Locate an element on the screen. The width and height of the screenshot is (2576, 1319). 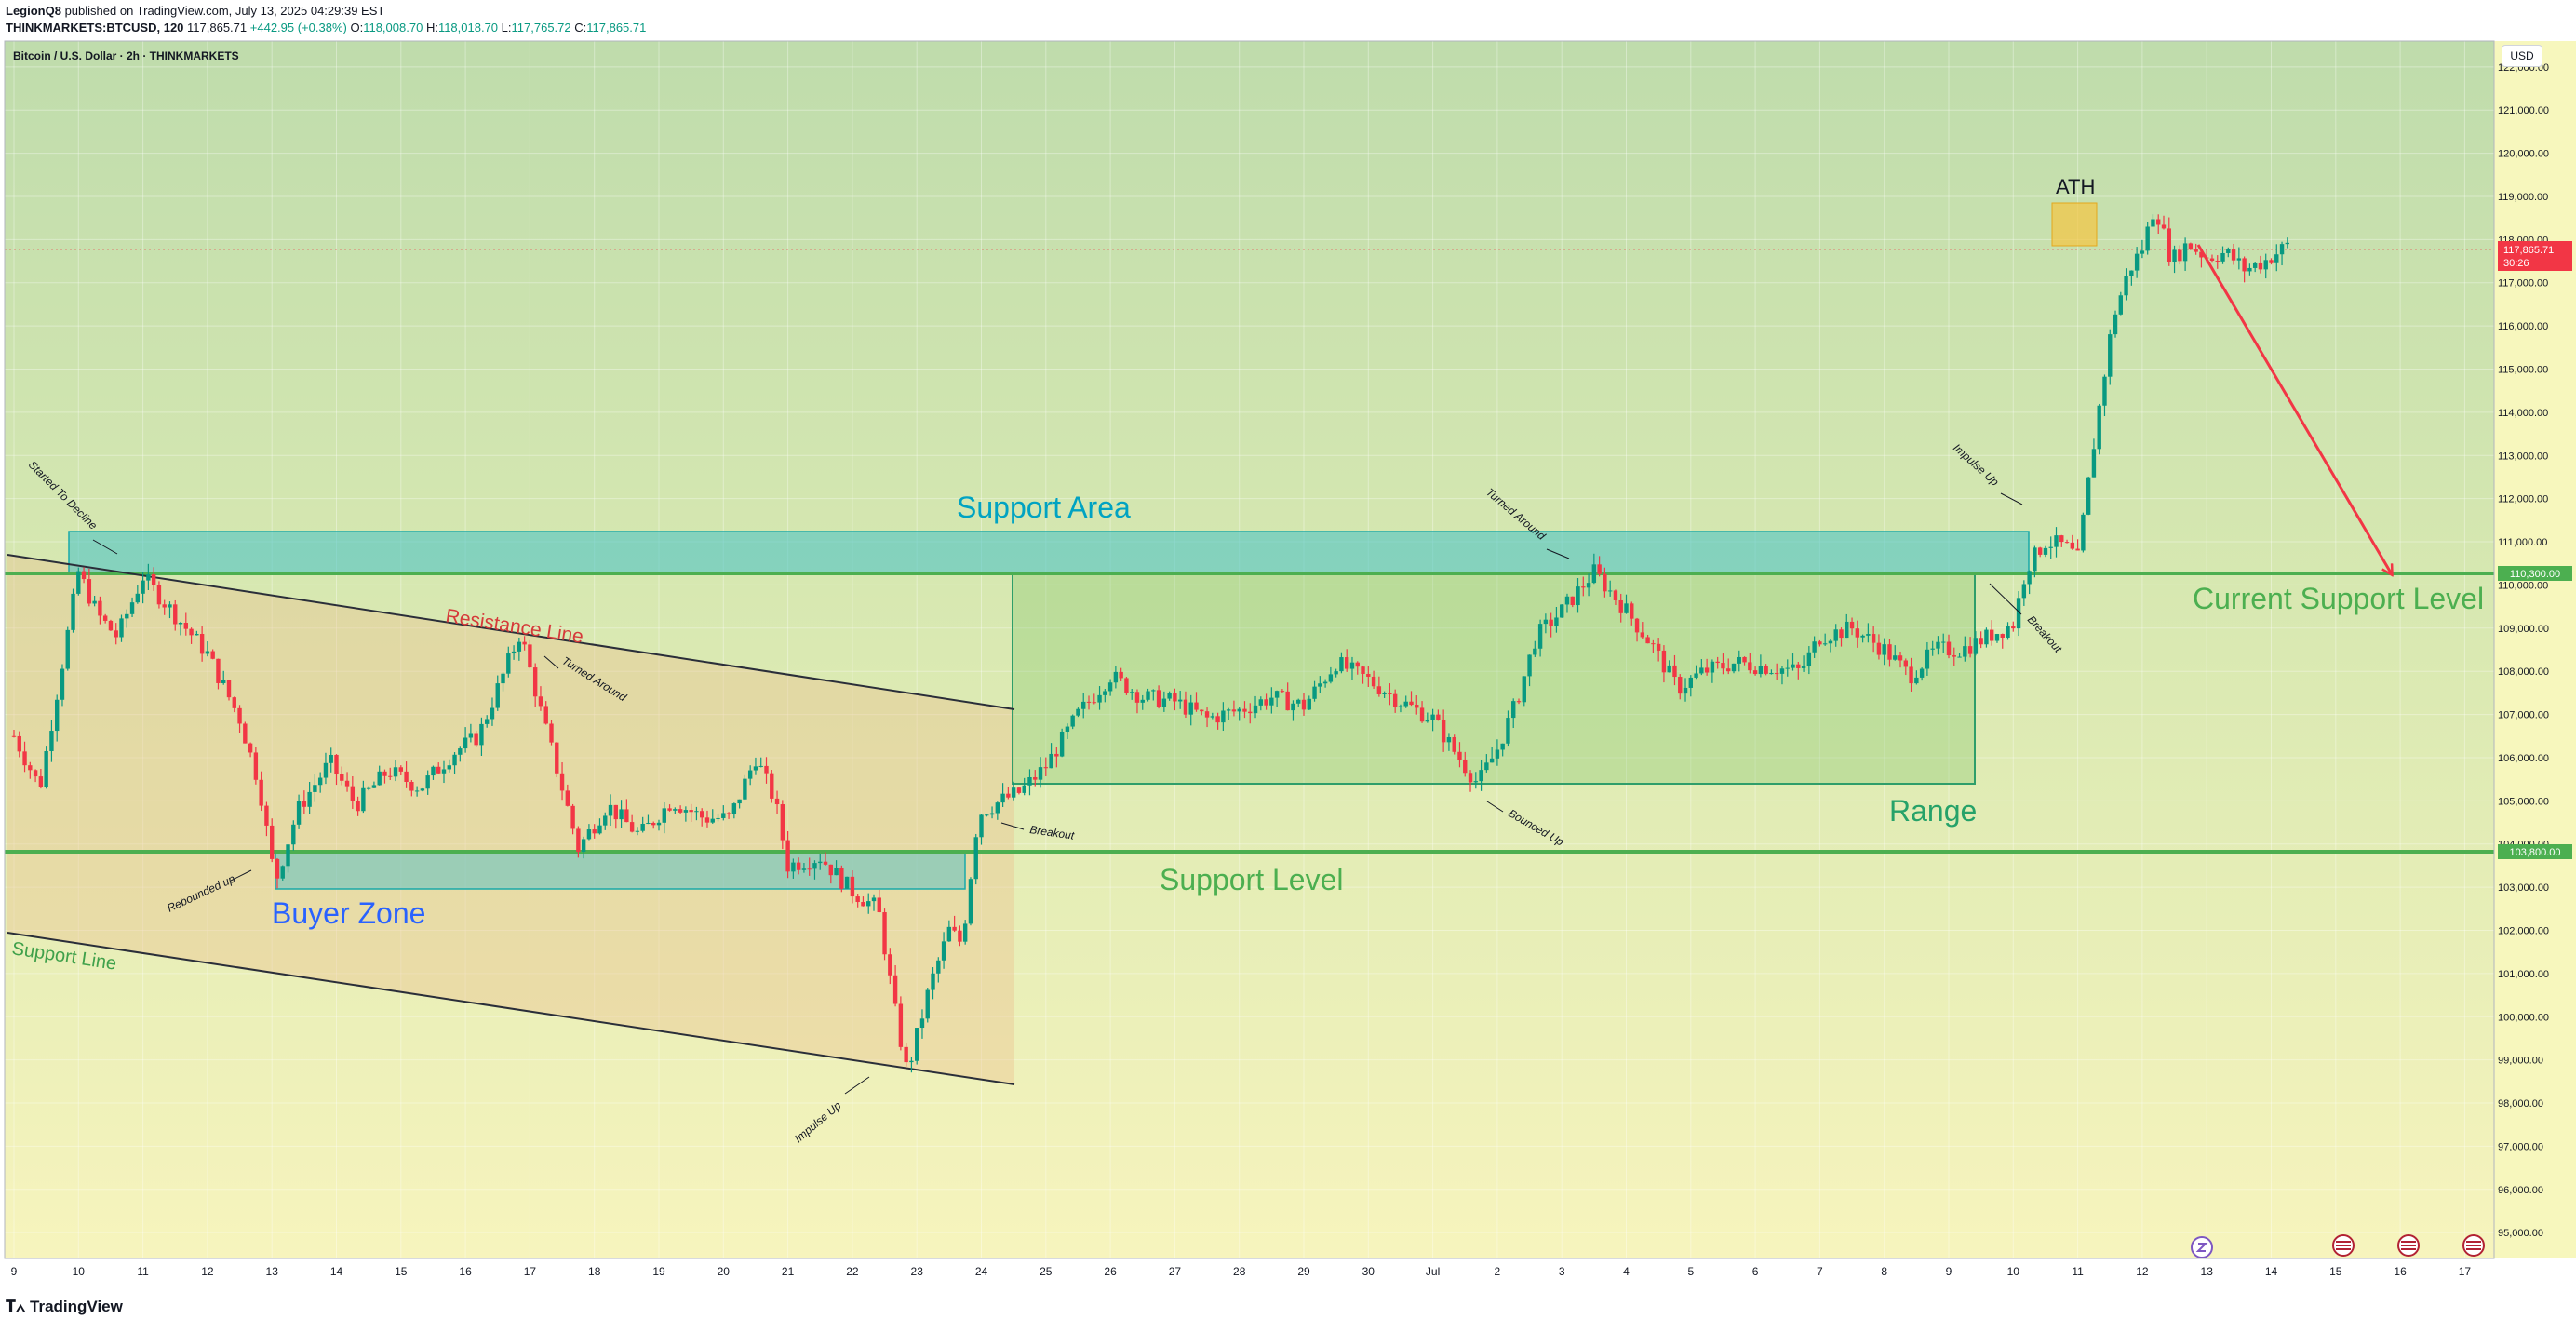
price-change: +442.95 (+0.38%) is located at coordinates (298, 27).